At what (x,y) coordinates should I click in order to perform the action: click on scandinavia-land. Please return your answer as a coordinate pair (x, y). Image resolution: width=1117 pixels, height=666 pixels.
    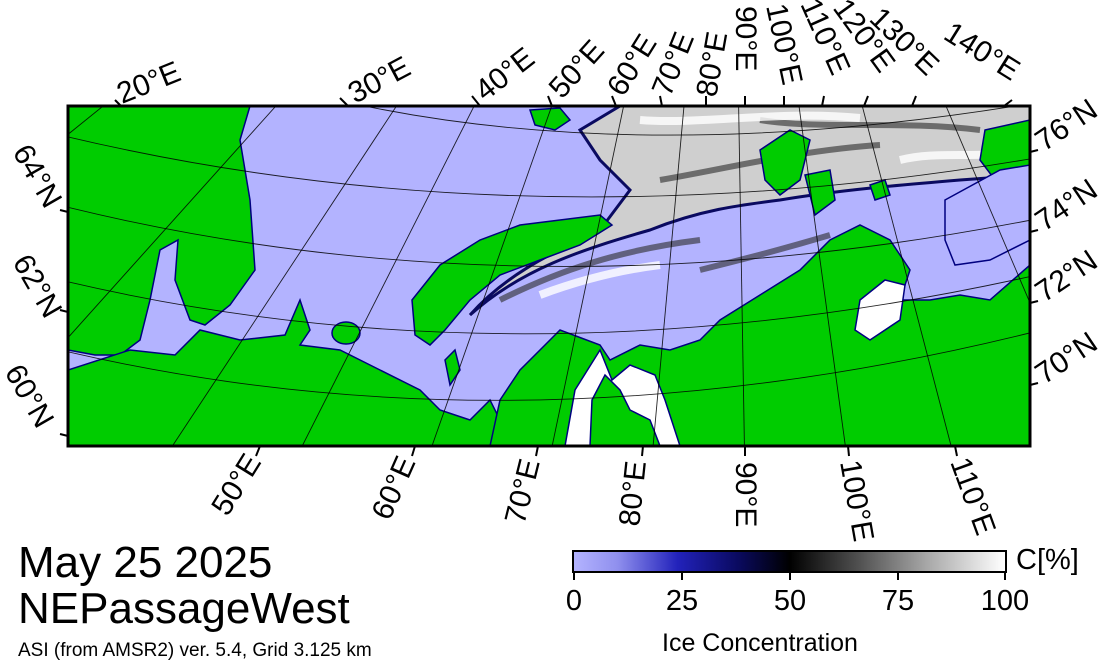
    Looking at the image, I should click on (162, 231).